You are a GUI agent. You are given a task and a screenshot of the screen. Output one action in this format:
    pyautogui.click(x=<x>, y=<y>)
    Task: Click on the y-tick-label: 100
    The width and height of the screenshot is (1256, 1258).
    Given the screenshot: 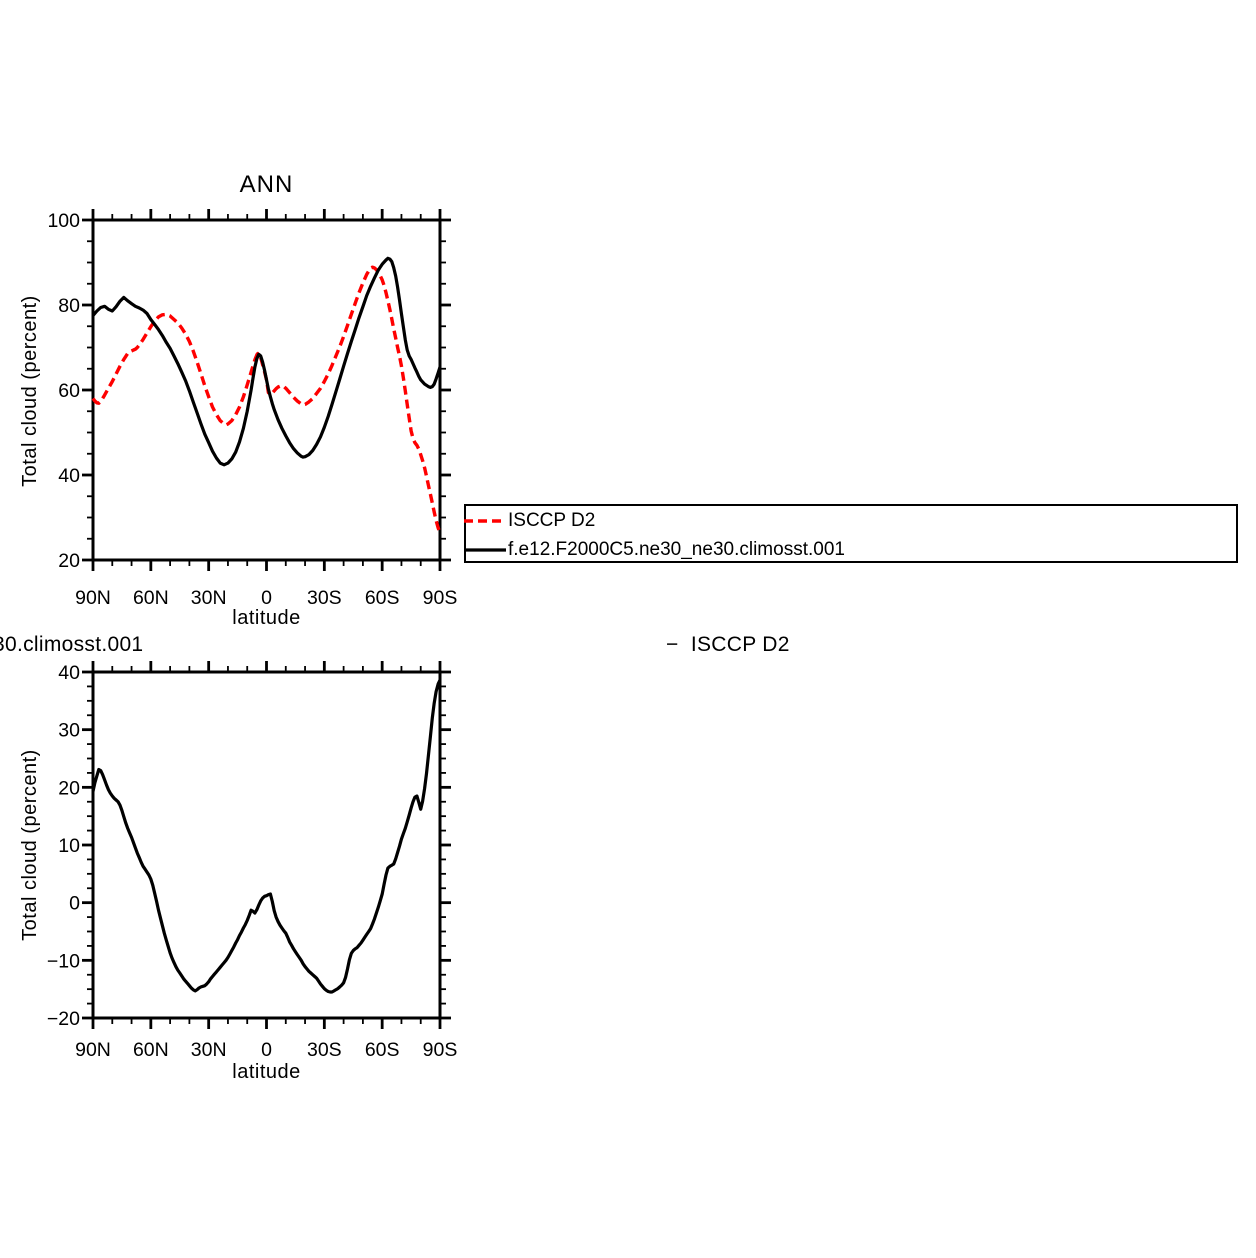 What is the action you would take?
    pyautogui.click(x=63, y=221)
    